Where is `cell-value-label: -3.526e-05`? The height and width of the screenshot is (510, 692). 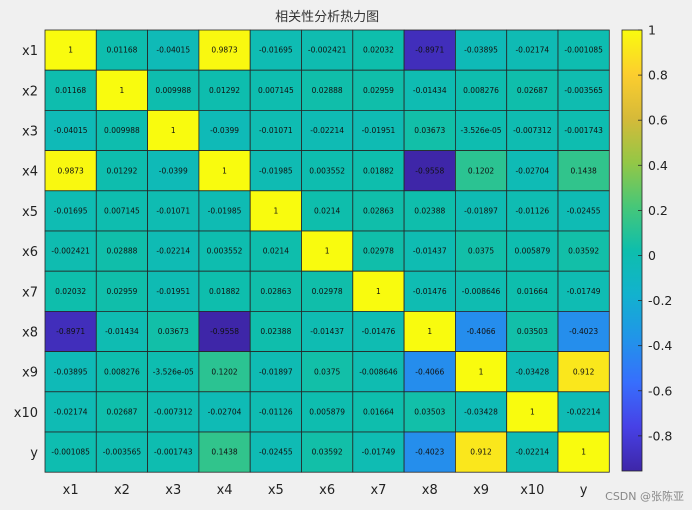
cell-value-label: -3.526e-05 is located at coordinates (173, 371).